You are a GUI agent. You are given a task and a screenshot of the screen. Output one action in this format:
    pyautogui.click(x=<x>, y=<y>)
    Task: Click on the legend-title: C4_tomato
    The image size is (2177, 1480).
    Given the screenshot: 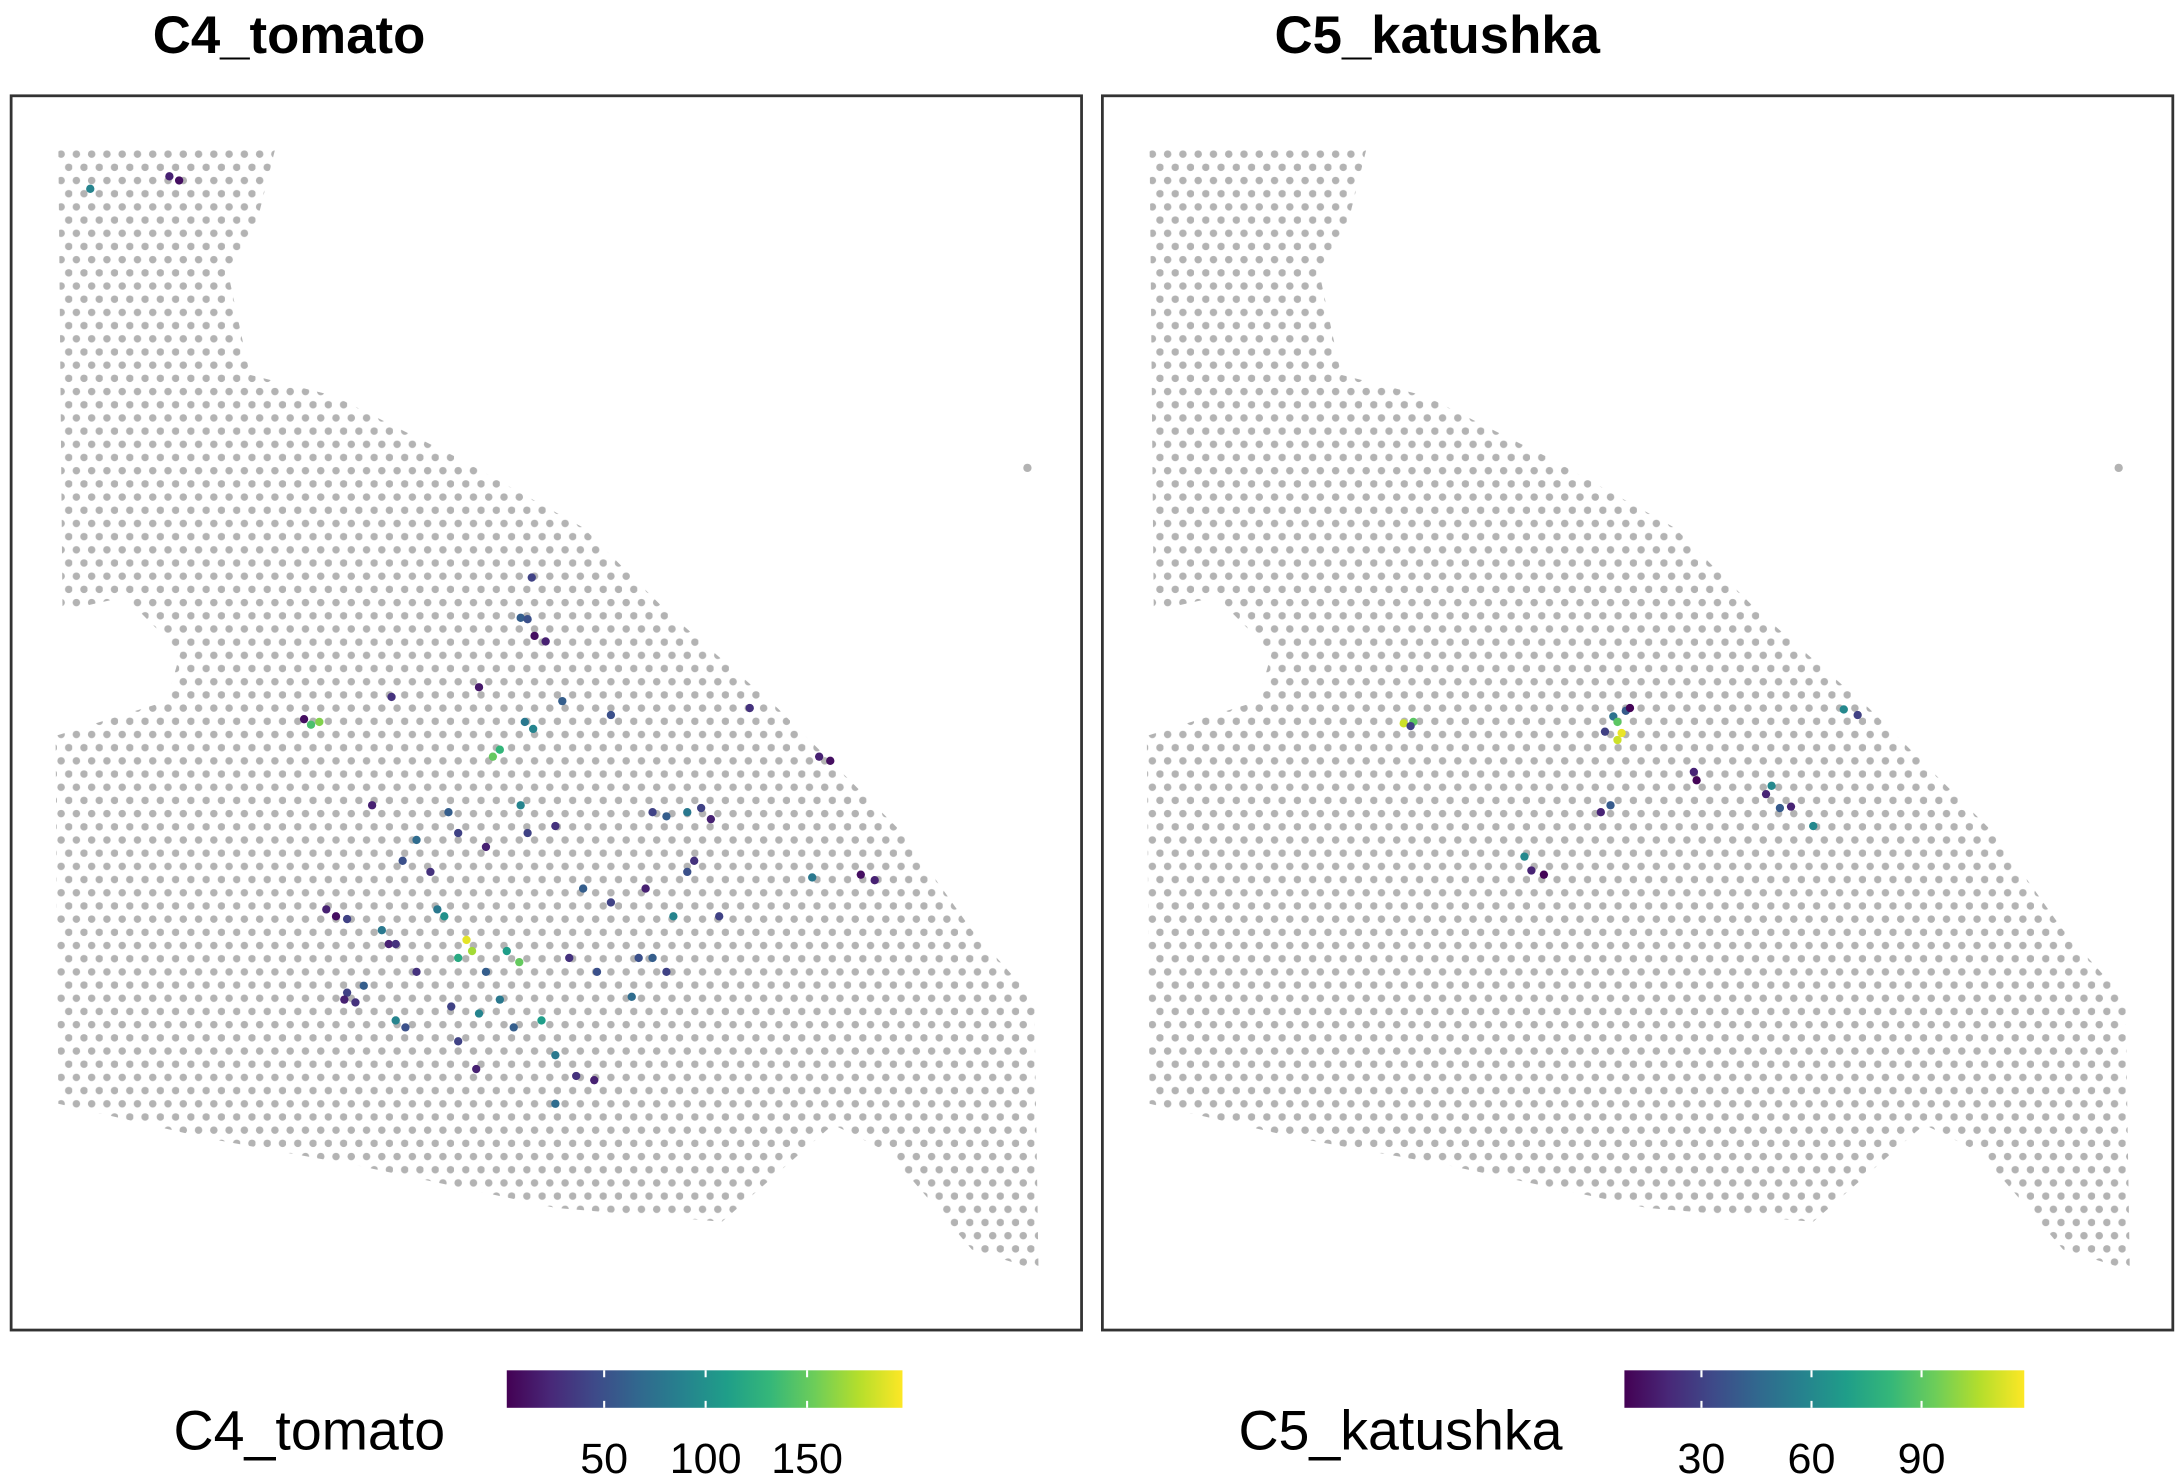 What is the action you would take?
    pyautogui.click(x=310, y=1430)
    